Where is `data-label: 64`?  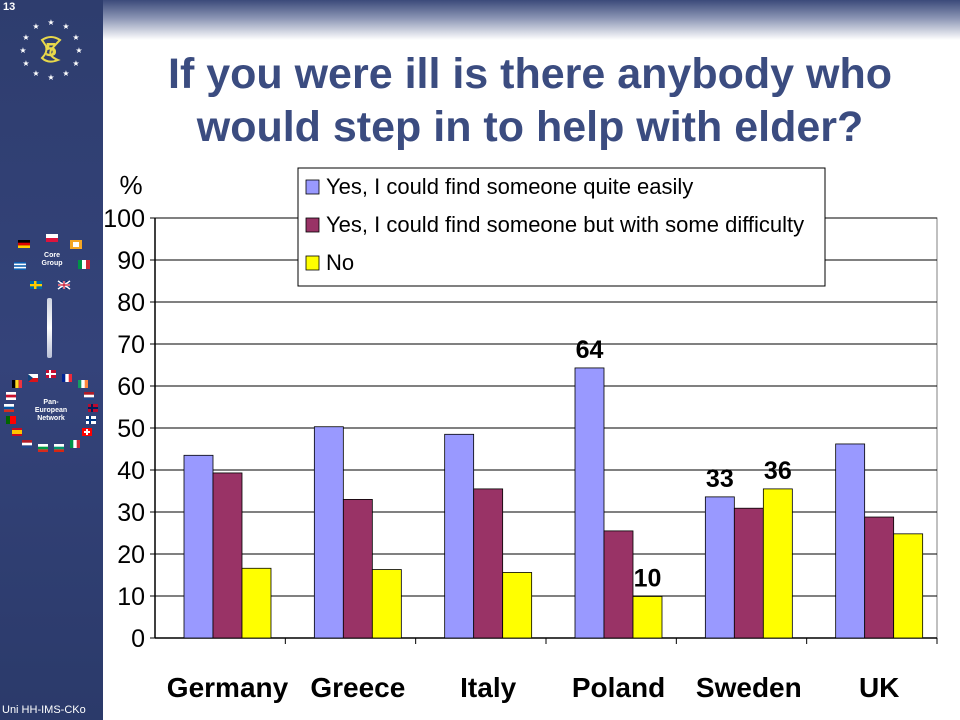 data-label: 64 is located at coordinates (590, 350).